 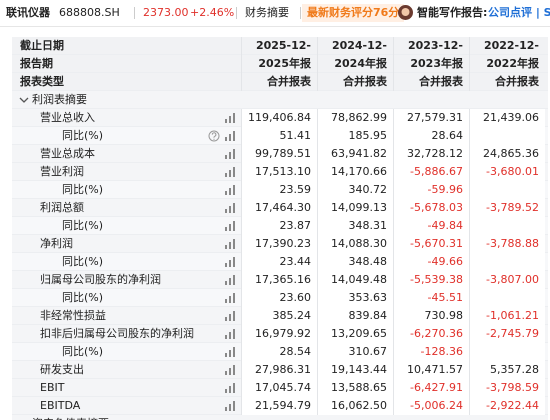 What do you see at coordinates (355, 64) in the screenshot?
I see `header-cell: 2024年报` at bounding box center [355, 64].